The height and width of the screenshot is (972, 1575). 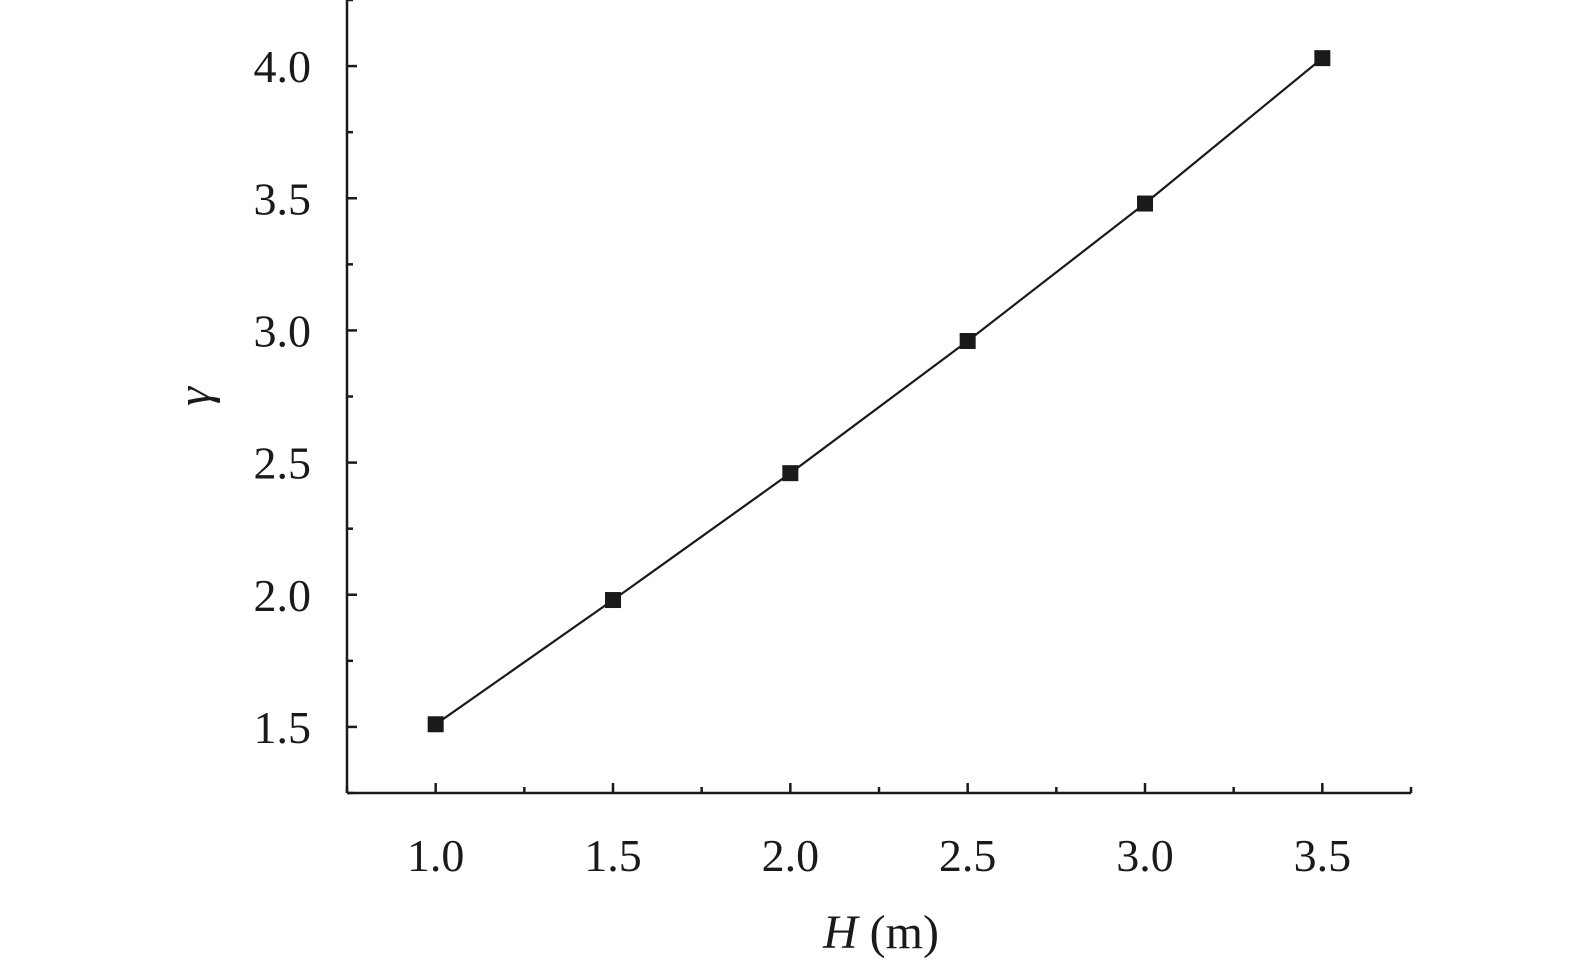 What do you see at coordinates (841, 932) in the screenshot?
I see `x-axis-variable: H` at bounding box center [841, 932].